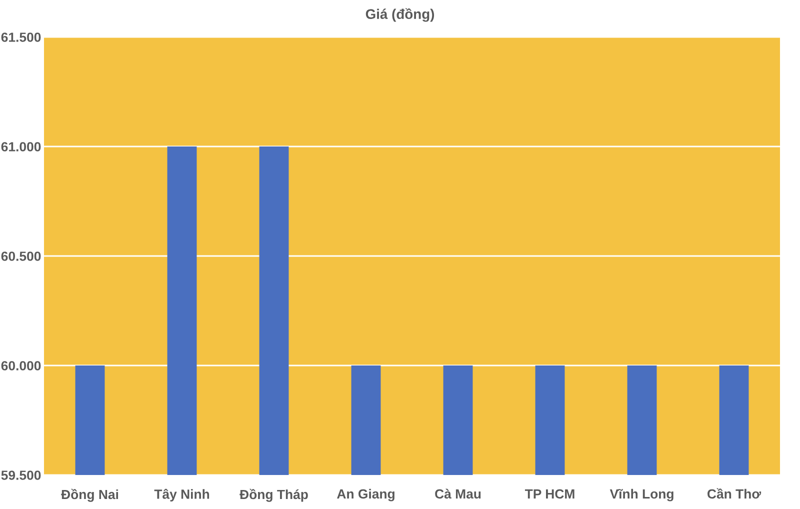 The image size is (800, 509). Describe the element at coordinates (642, 495) in the screenshot. I see `x-tick-label: Vĩnh Long` at that location.